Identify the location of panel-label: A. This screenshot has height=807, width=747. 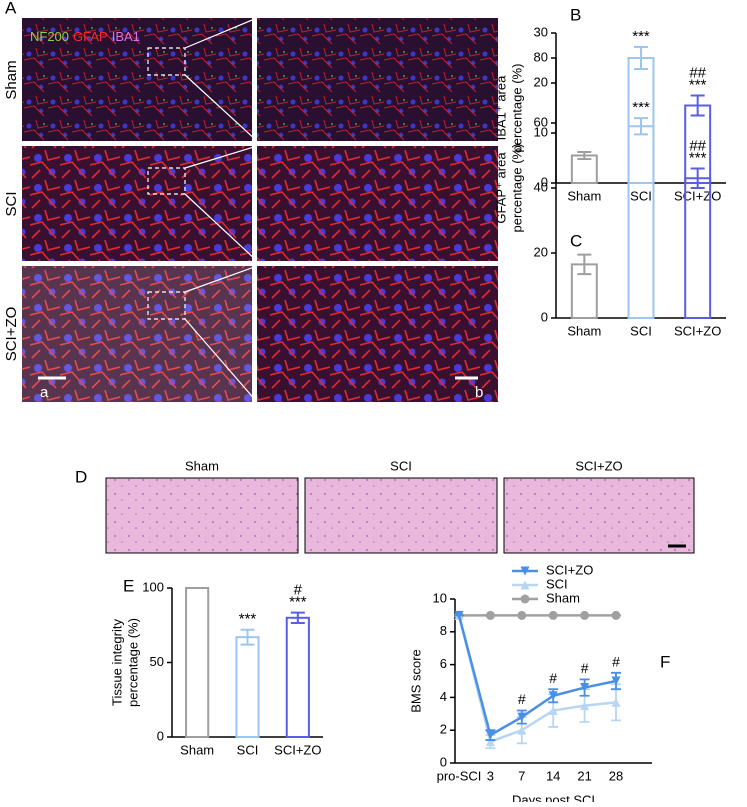
(11, 8).